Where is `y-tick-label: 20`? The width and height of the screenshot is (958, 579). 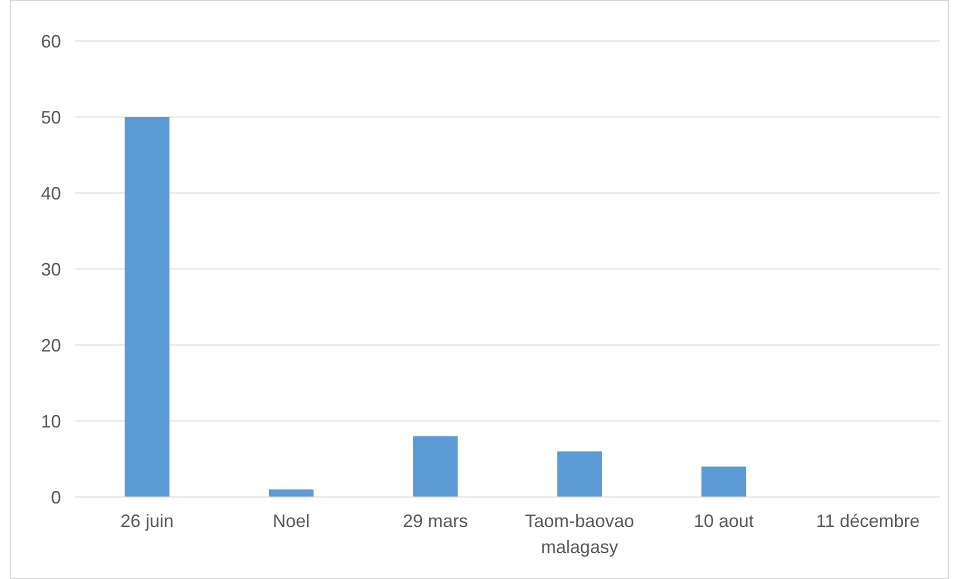
y-tick-label: 20 is located at coordinates (50, 345).